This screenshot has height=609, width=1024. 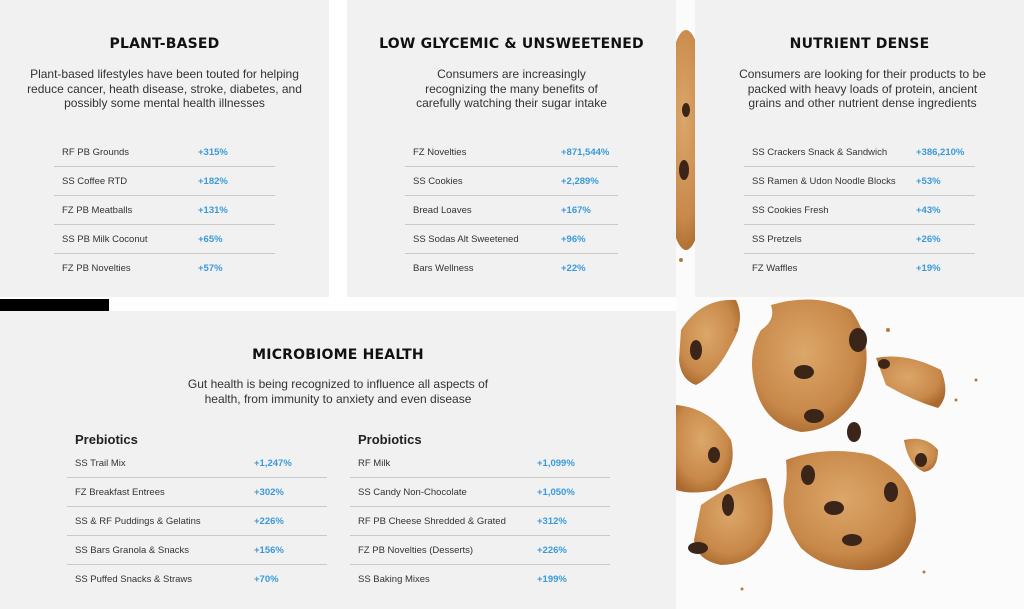 I want to click on prebiotics-heading: Prebiotics, so click(x=106, y=439).